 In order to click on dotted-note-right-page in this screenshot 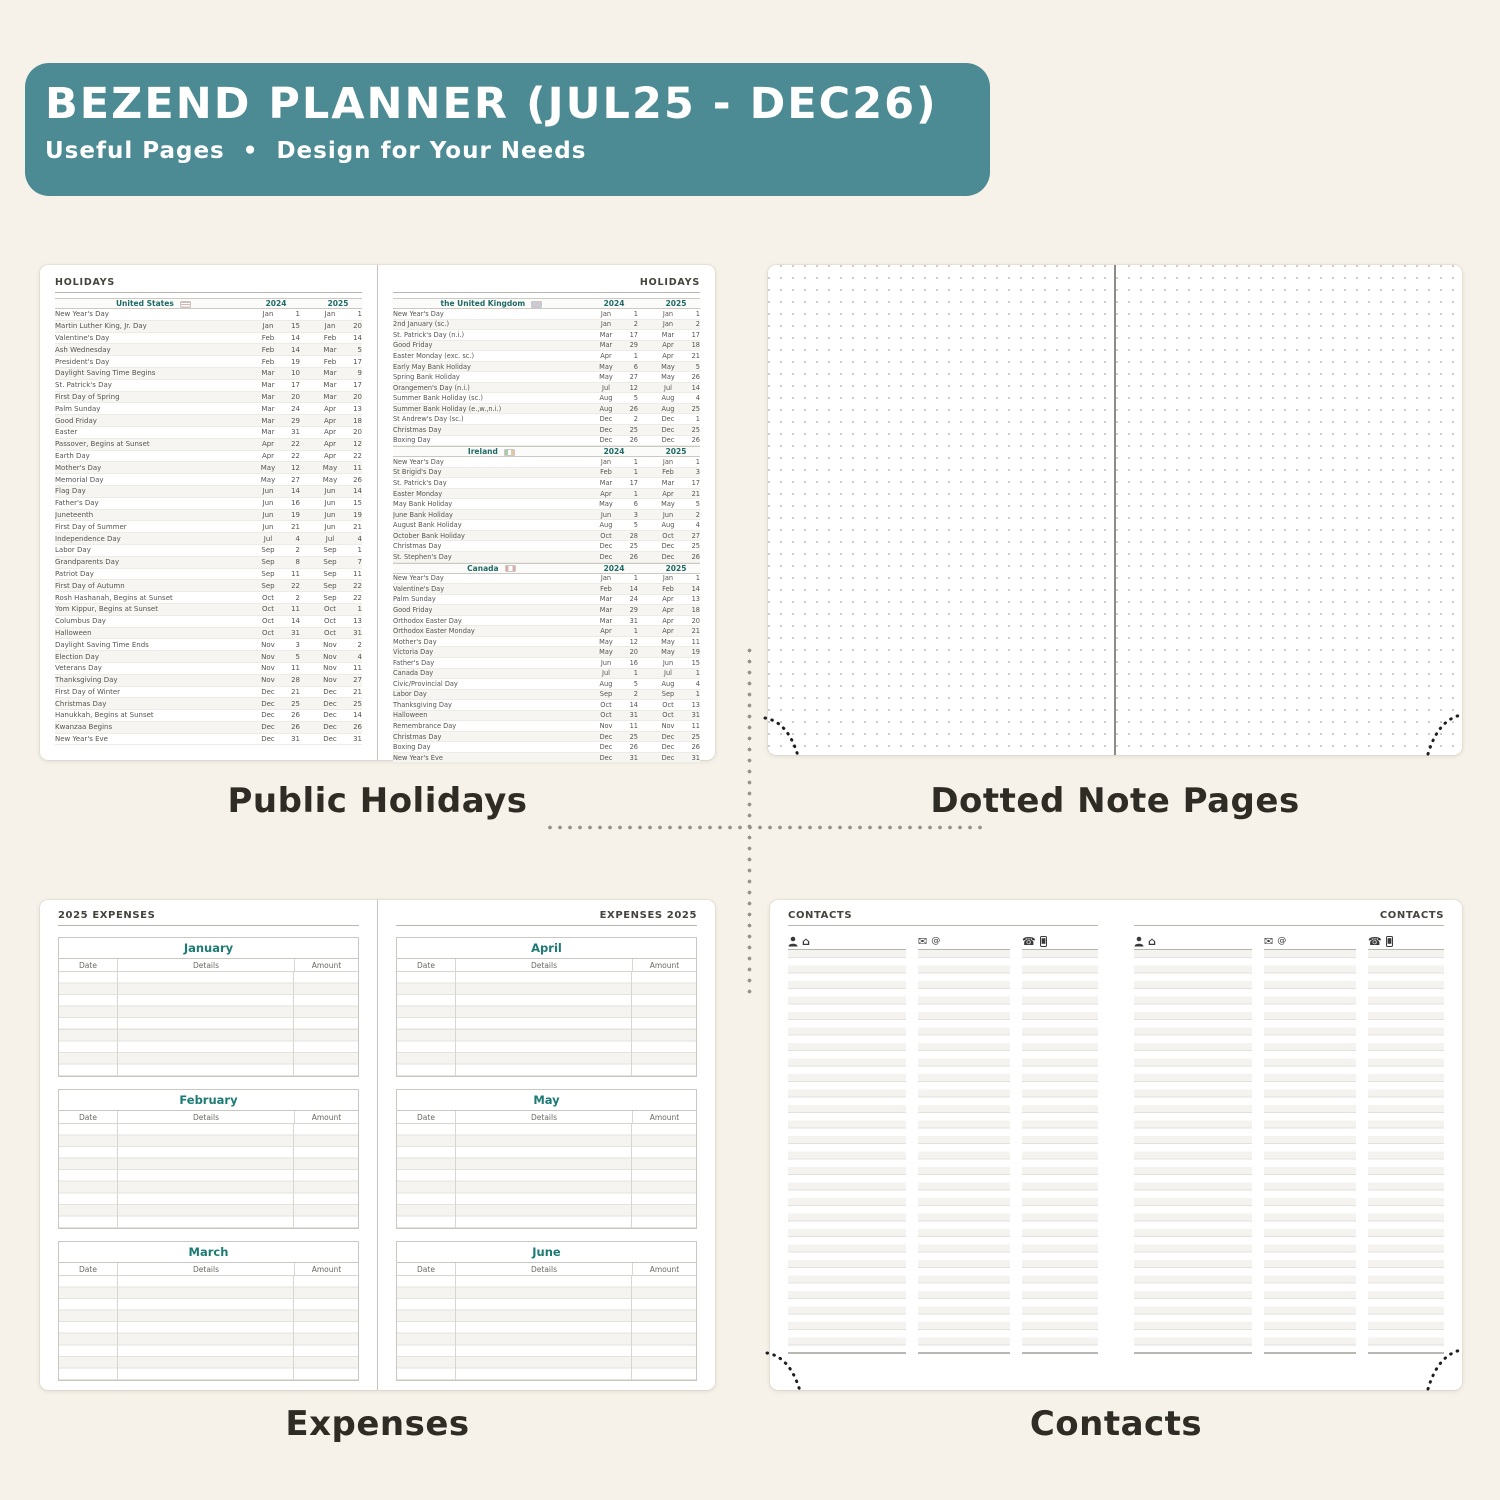, I will do `click(1289, 510)`.